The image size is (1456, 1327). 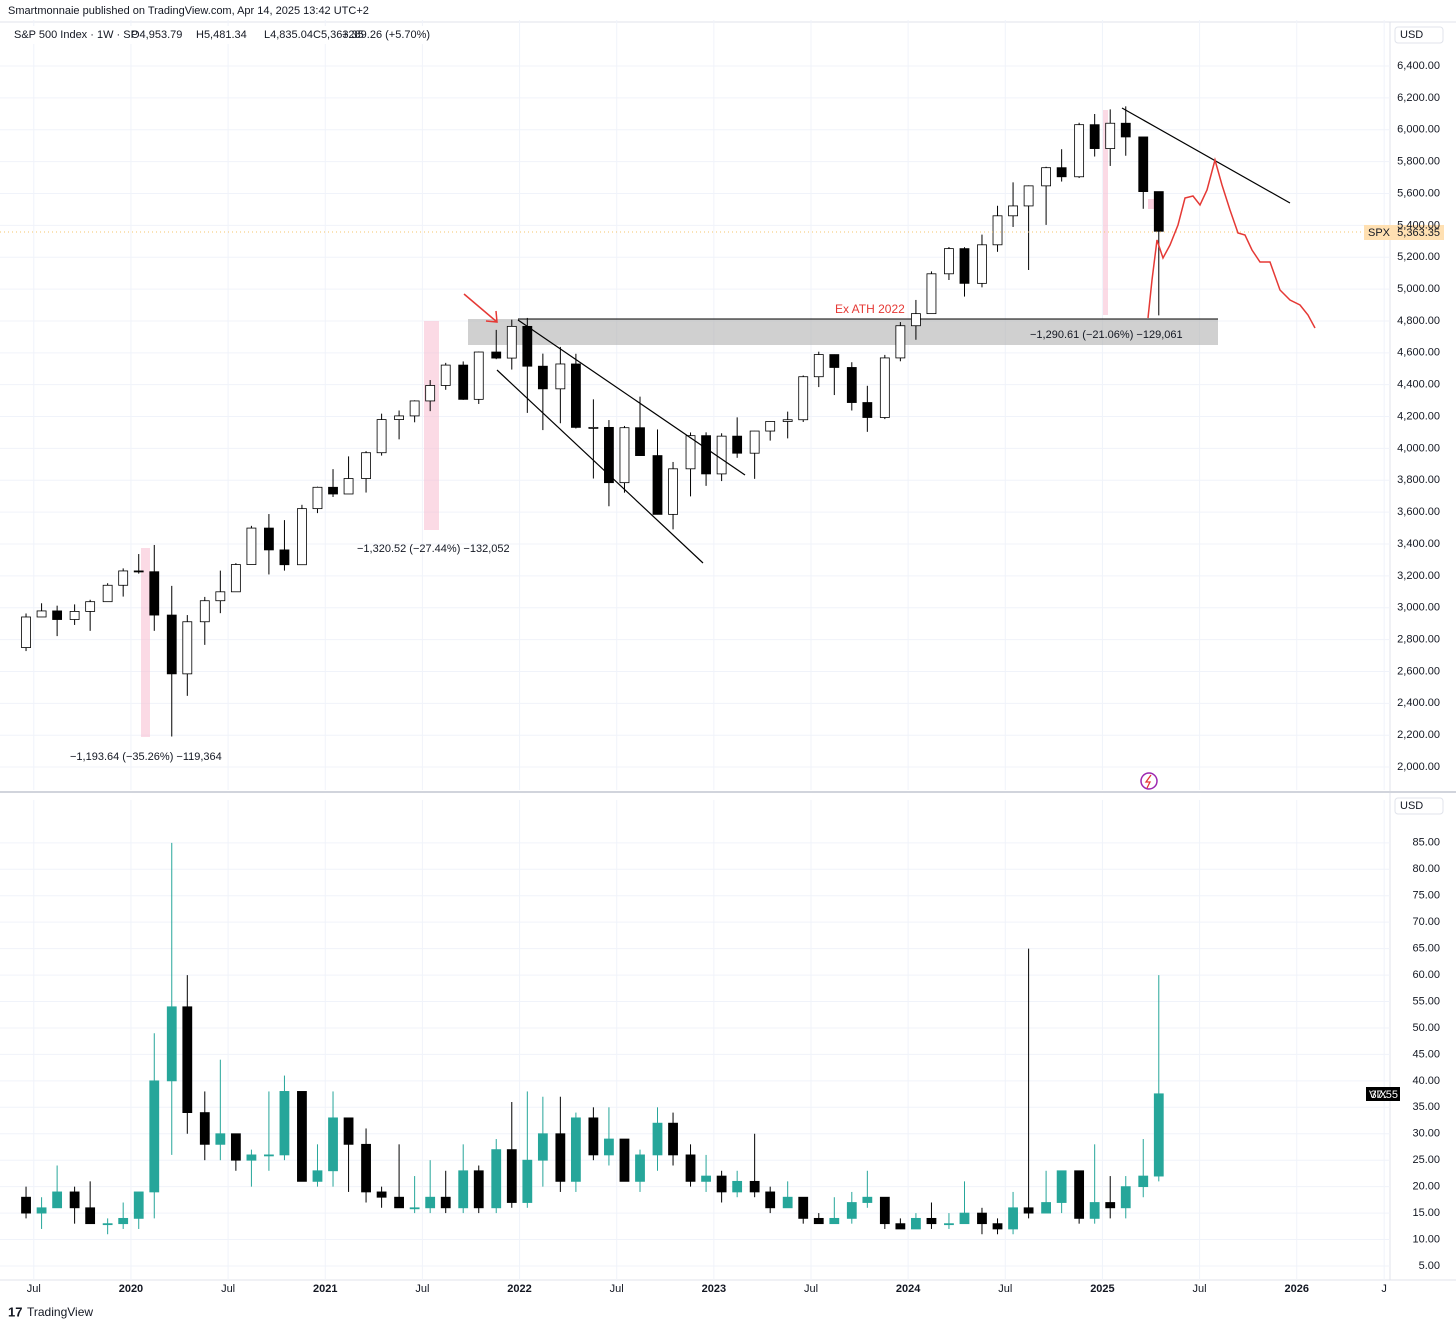 I want to click on y-tick-label: 60.00, so click(x=1426, y=975).